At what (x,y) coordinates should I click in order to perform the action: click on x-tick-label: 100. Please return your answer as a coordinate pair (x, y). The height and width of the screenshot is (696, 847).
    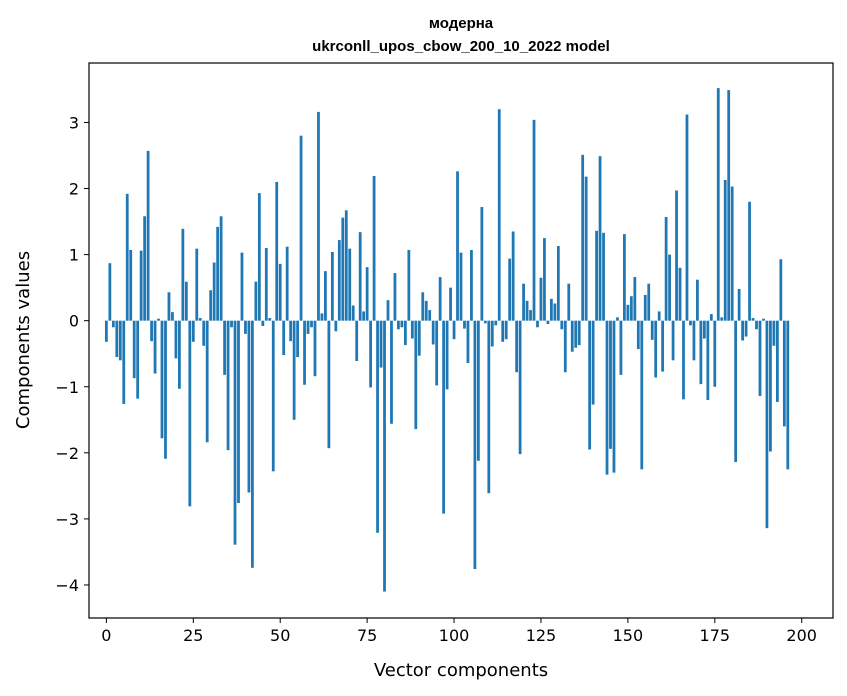
    Looking at the image, I should click on (454, 635).